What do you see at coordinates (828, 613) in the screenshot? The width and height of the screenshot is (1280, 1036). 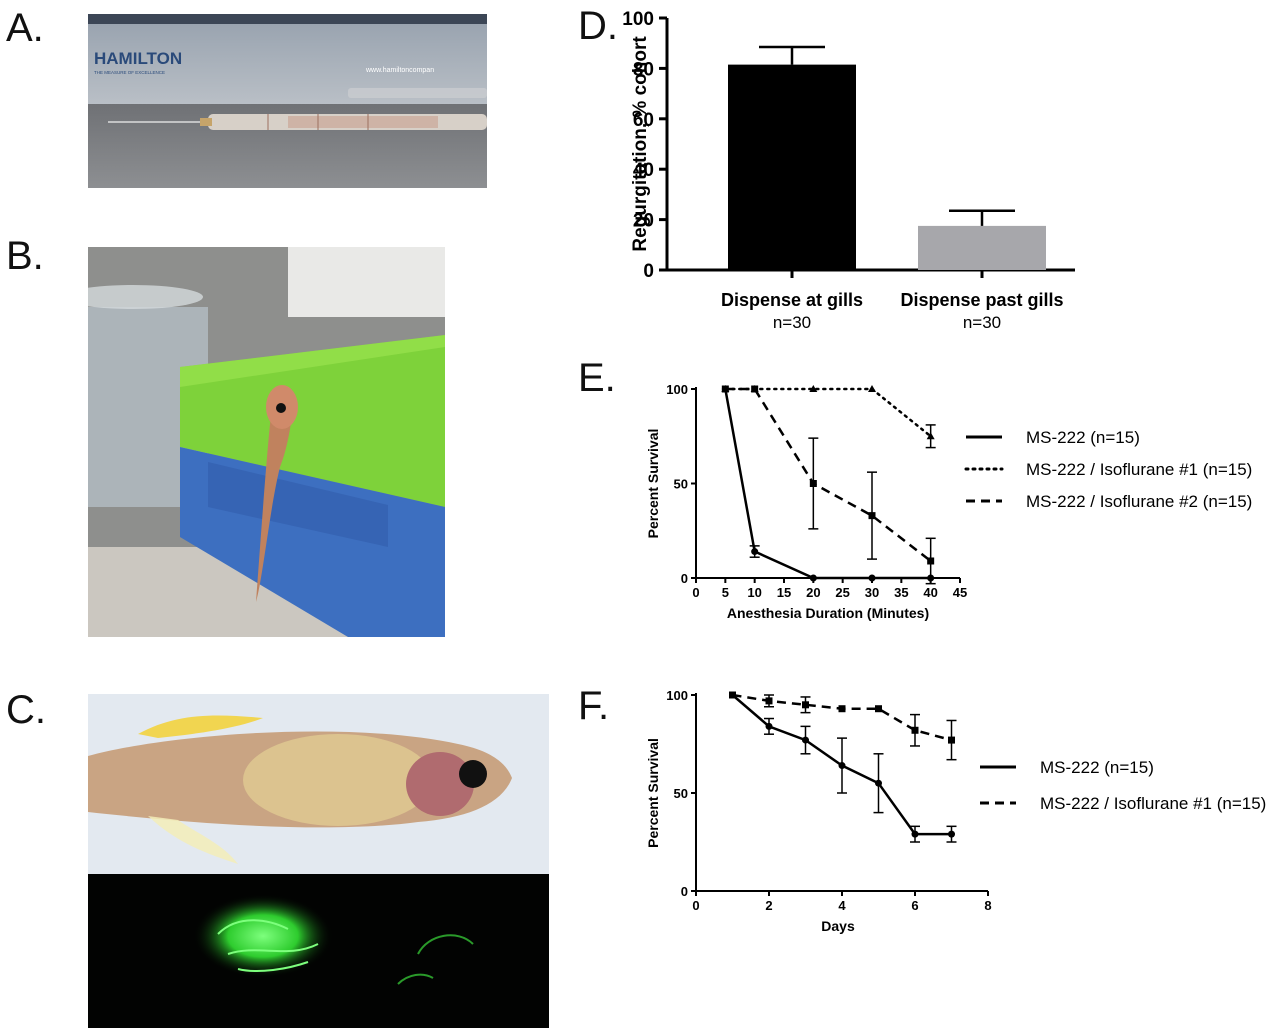 I see `x-axis-title: Anesthesia Duration (Minutes)` at bounding box center [828, 613].